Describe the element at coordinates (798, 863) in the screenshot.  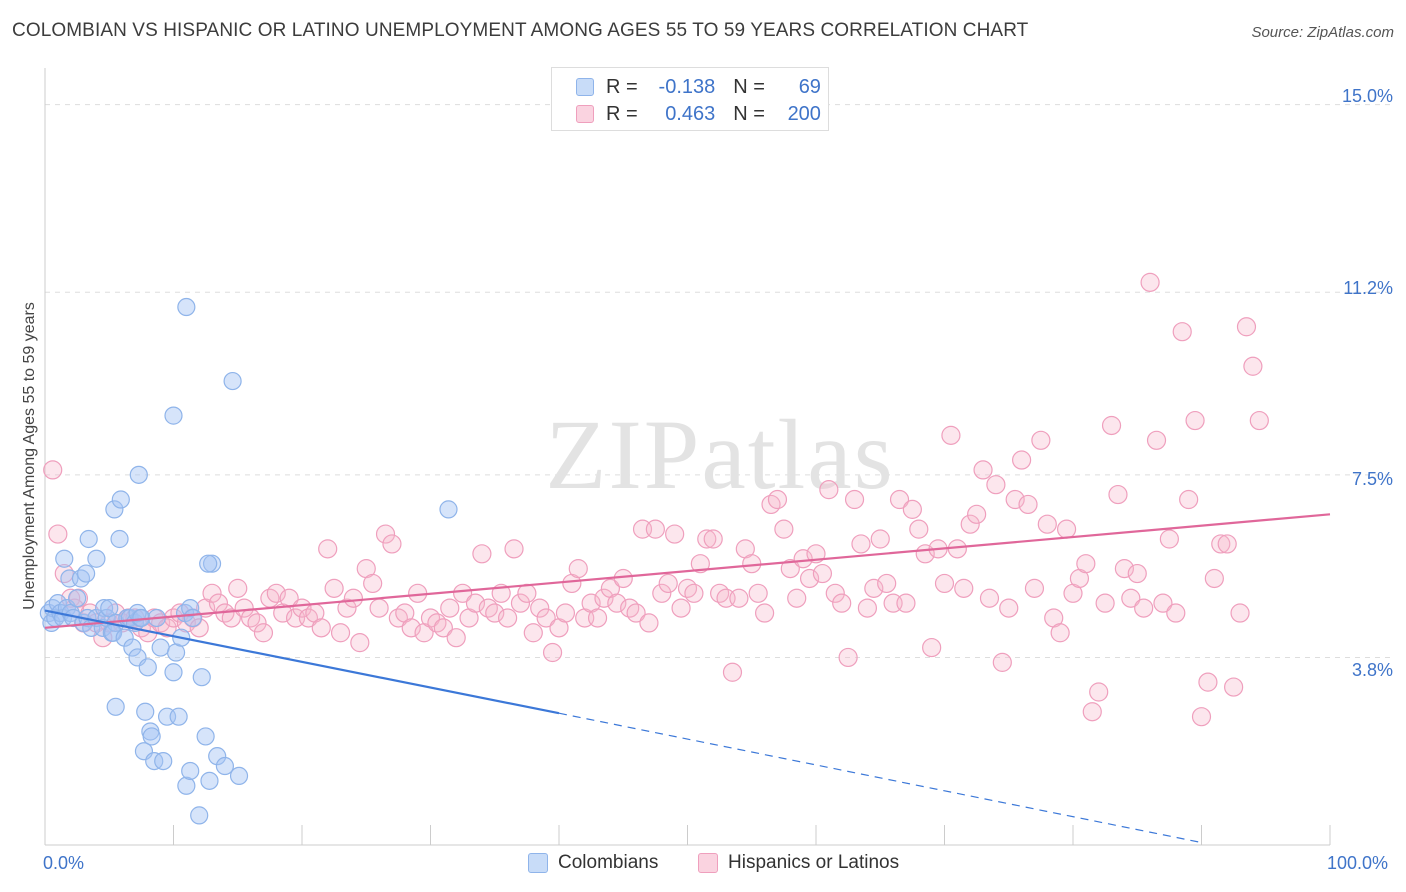
I see `legend-item-hispanics: Hispanics or Latinos` at that location.